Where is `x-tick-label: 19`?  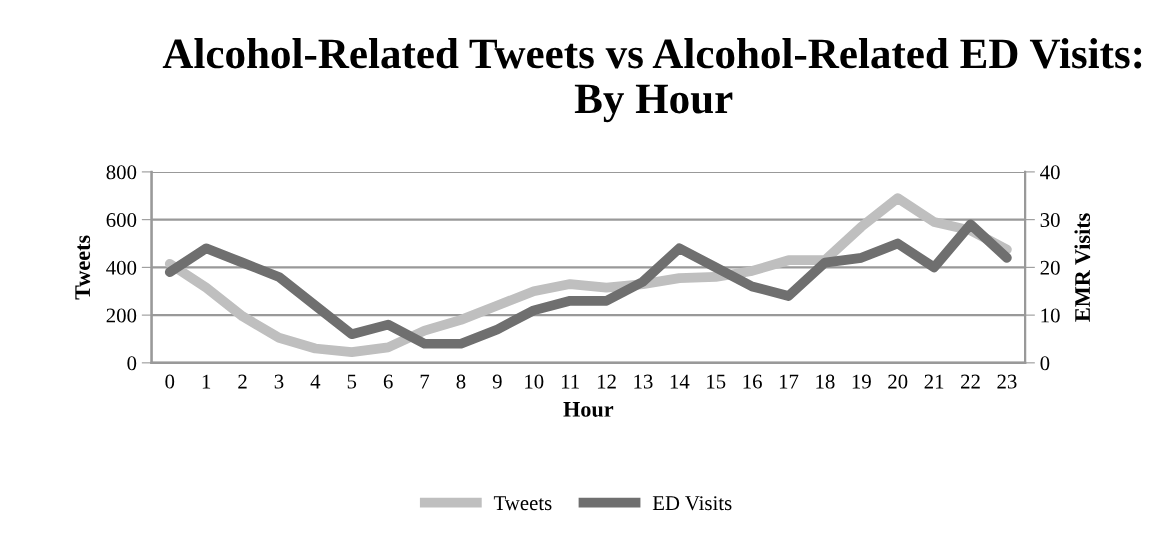 x-tick-label: 19 is located at coordinates (861, 381).